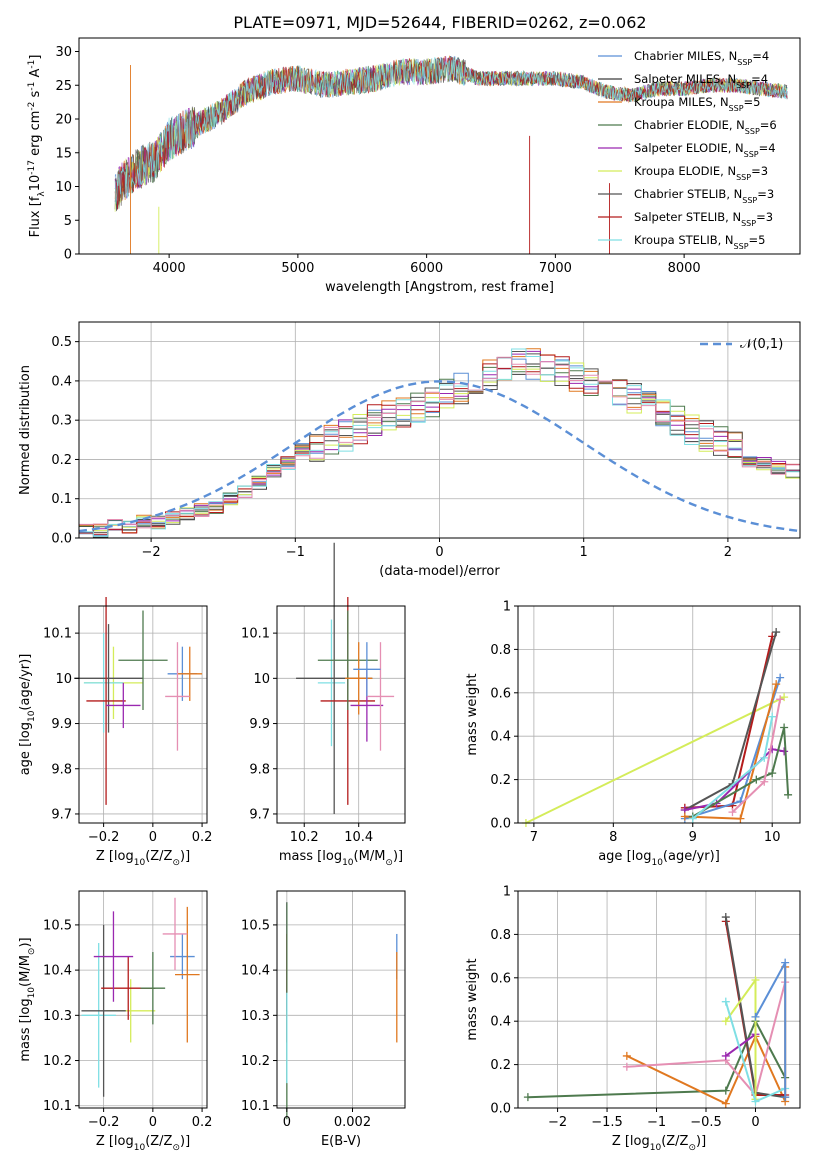  What do you see at coordinates (703, 219) in the screenshot?
I see `legend-entry: Salpeter STELIB, NSSP=3` at bounding box center [703, 219].